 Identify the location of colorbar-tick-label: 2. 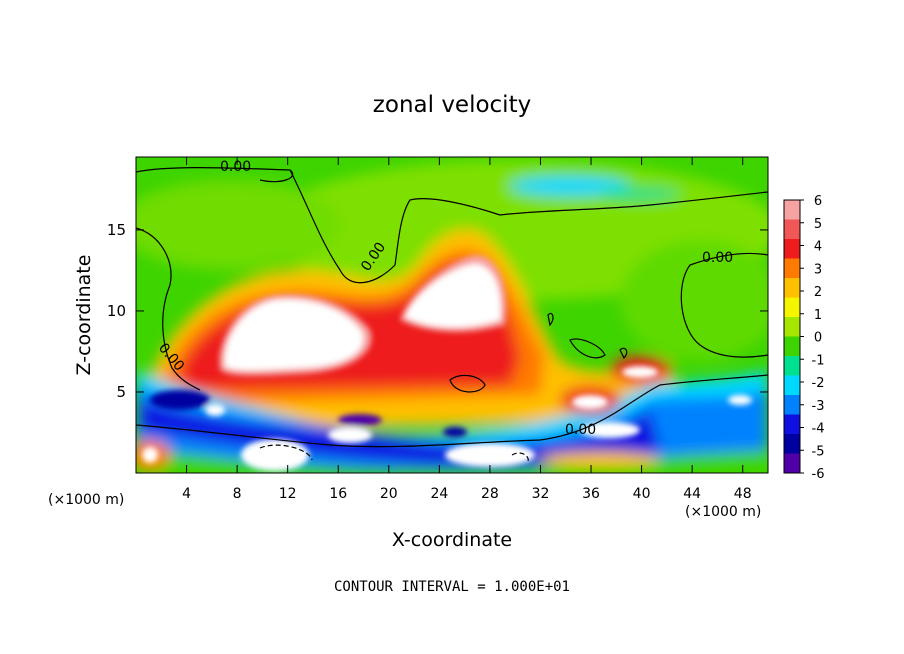
(818, 292).